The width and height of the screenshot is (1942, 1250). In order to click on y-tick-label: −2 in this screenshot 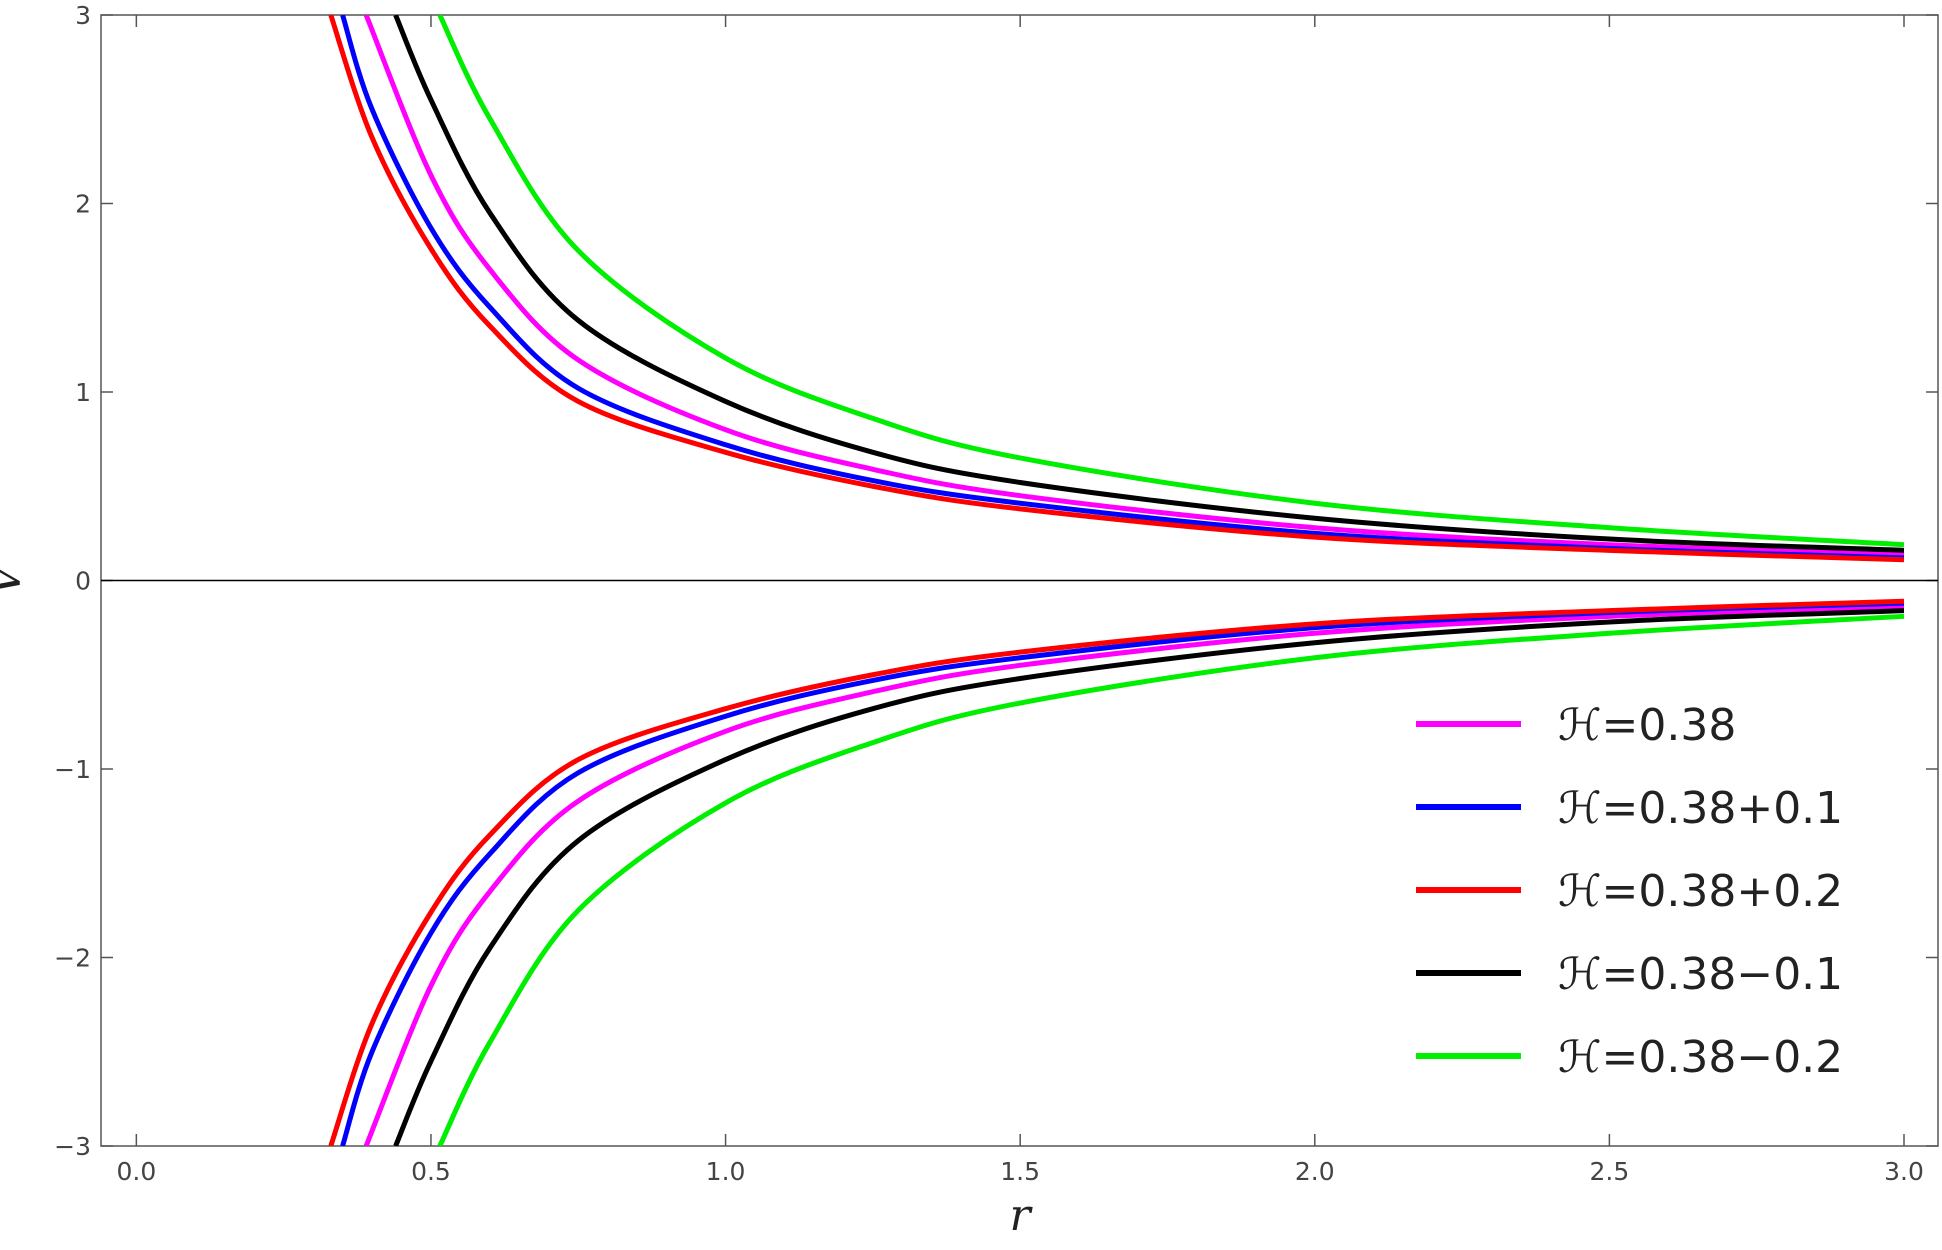, I will do `click(72, 958)`.